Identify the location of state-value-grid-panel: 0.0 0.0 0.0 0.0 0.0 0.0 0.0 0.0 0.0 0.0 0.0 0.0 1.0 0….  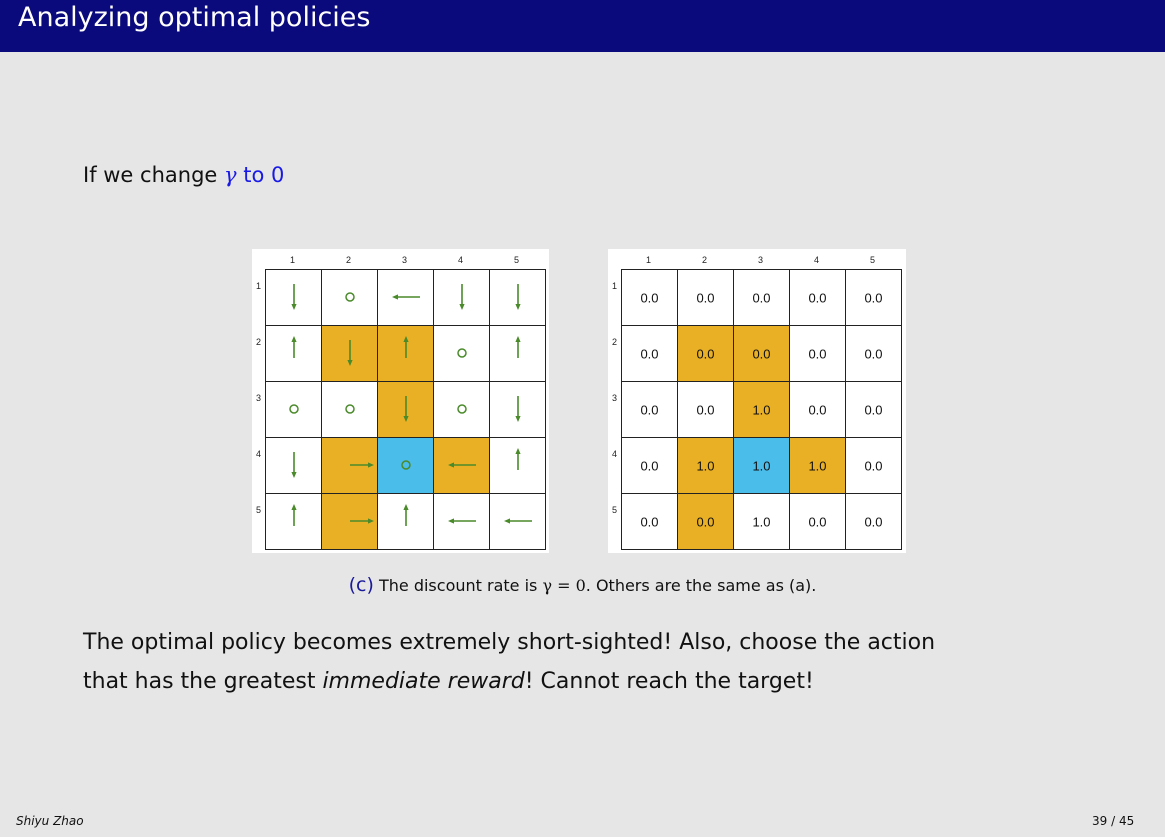
(757, 401).